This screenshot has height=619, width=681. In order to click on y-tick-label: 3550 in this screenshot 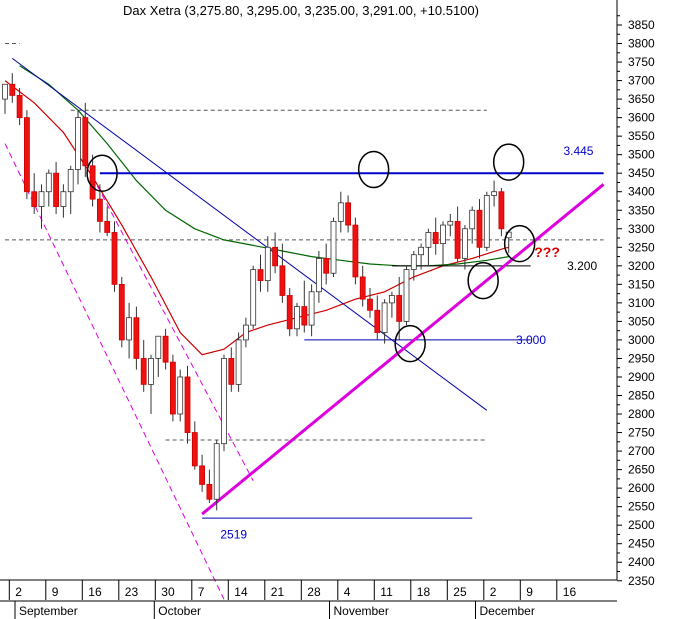, I will do `click(641, 136)`.